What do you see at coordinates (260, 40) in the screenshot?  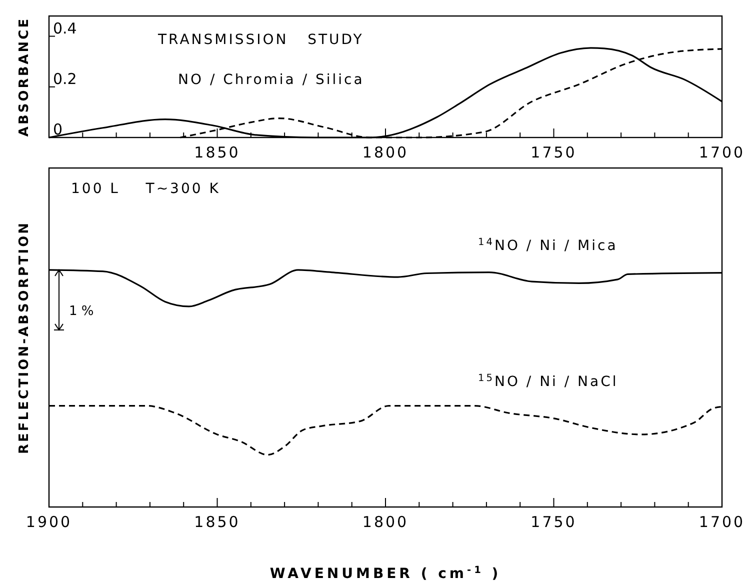 I see `annotation: TRANSMISSION STUDY` at bounding box center [260, 40].